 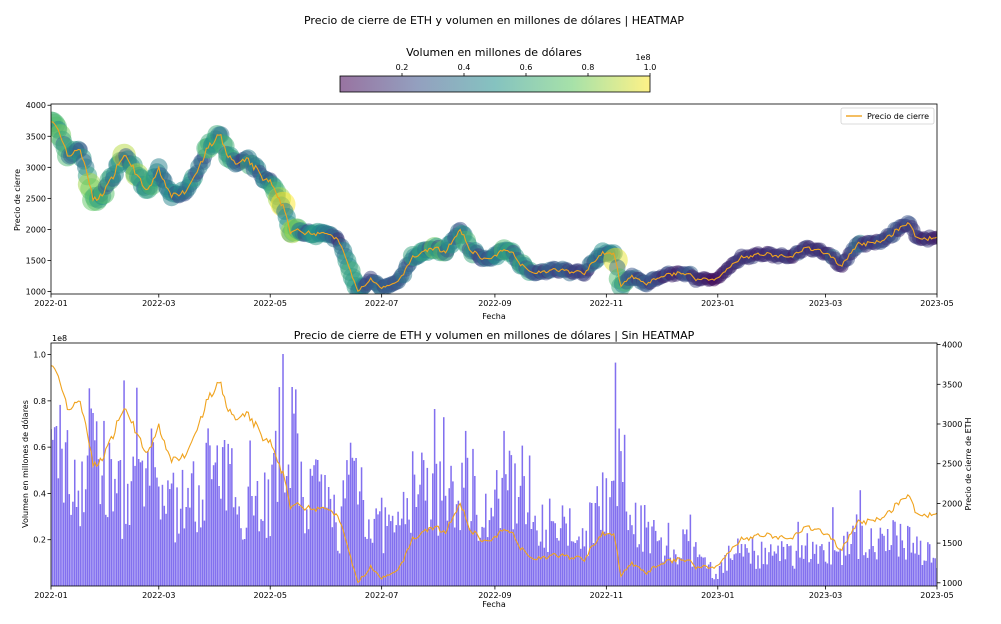 I want to click on x-tick-label: 2022-05, so click(x=269, y=303).